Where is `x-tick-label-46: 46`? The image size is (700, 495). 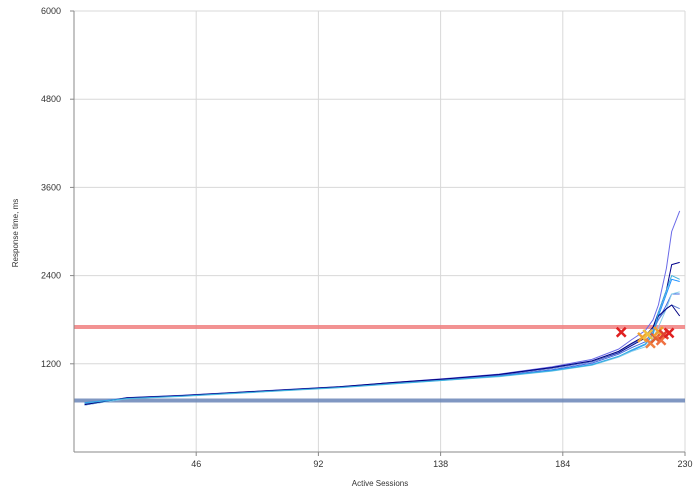 x-tick-label-46: 46 is located at coordinates (196, 464).